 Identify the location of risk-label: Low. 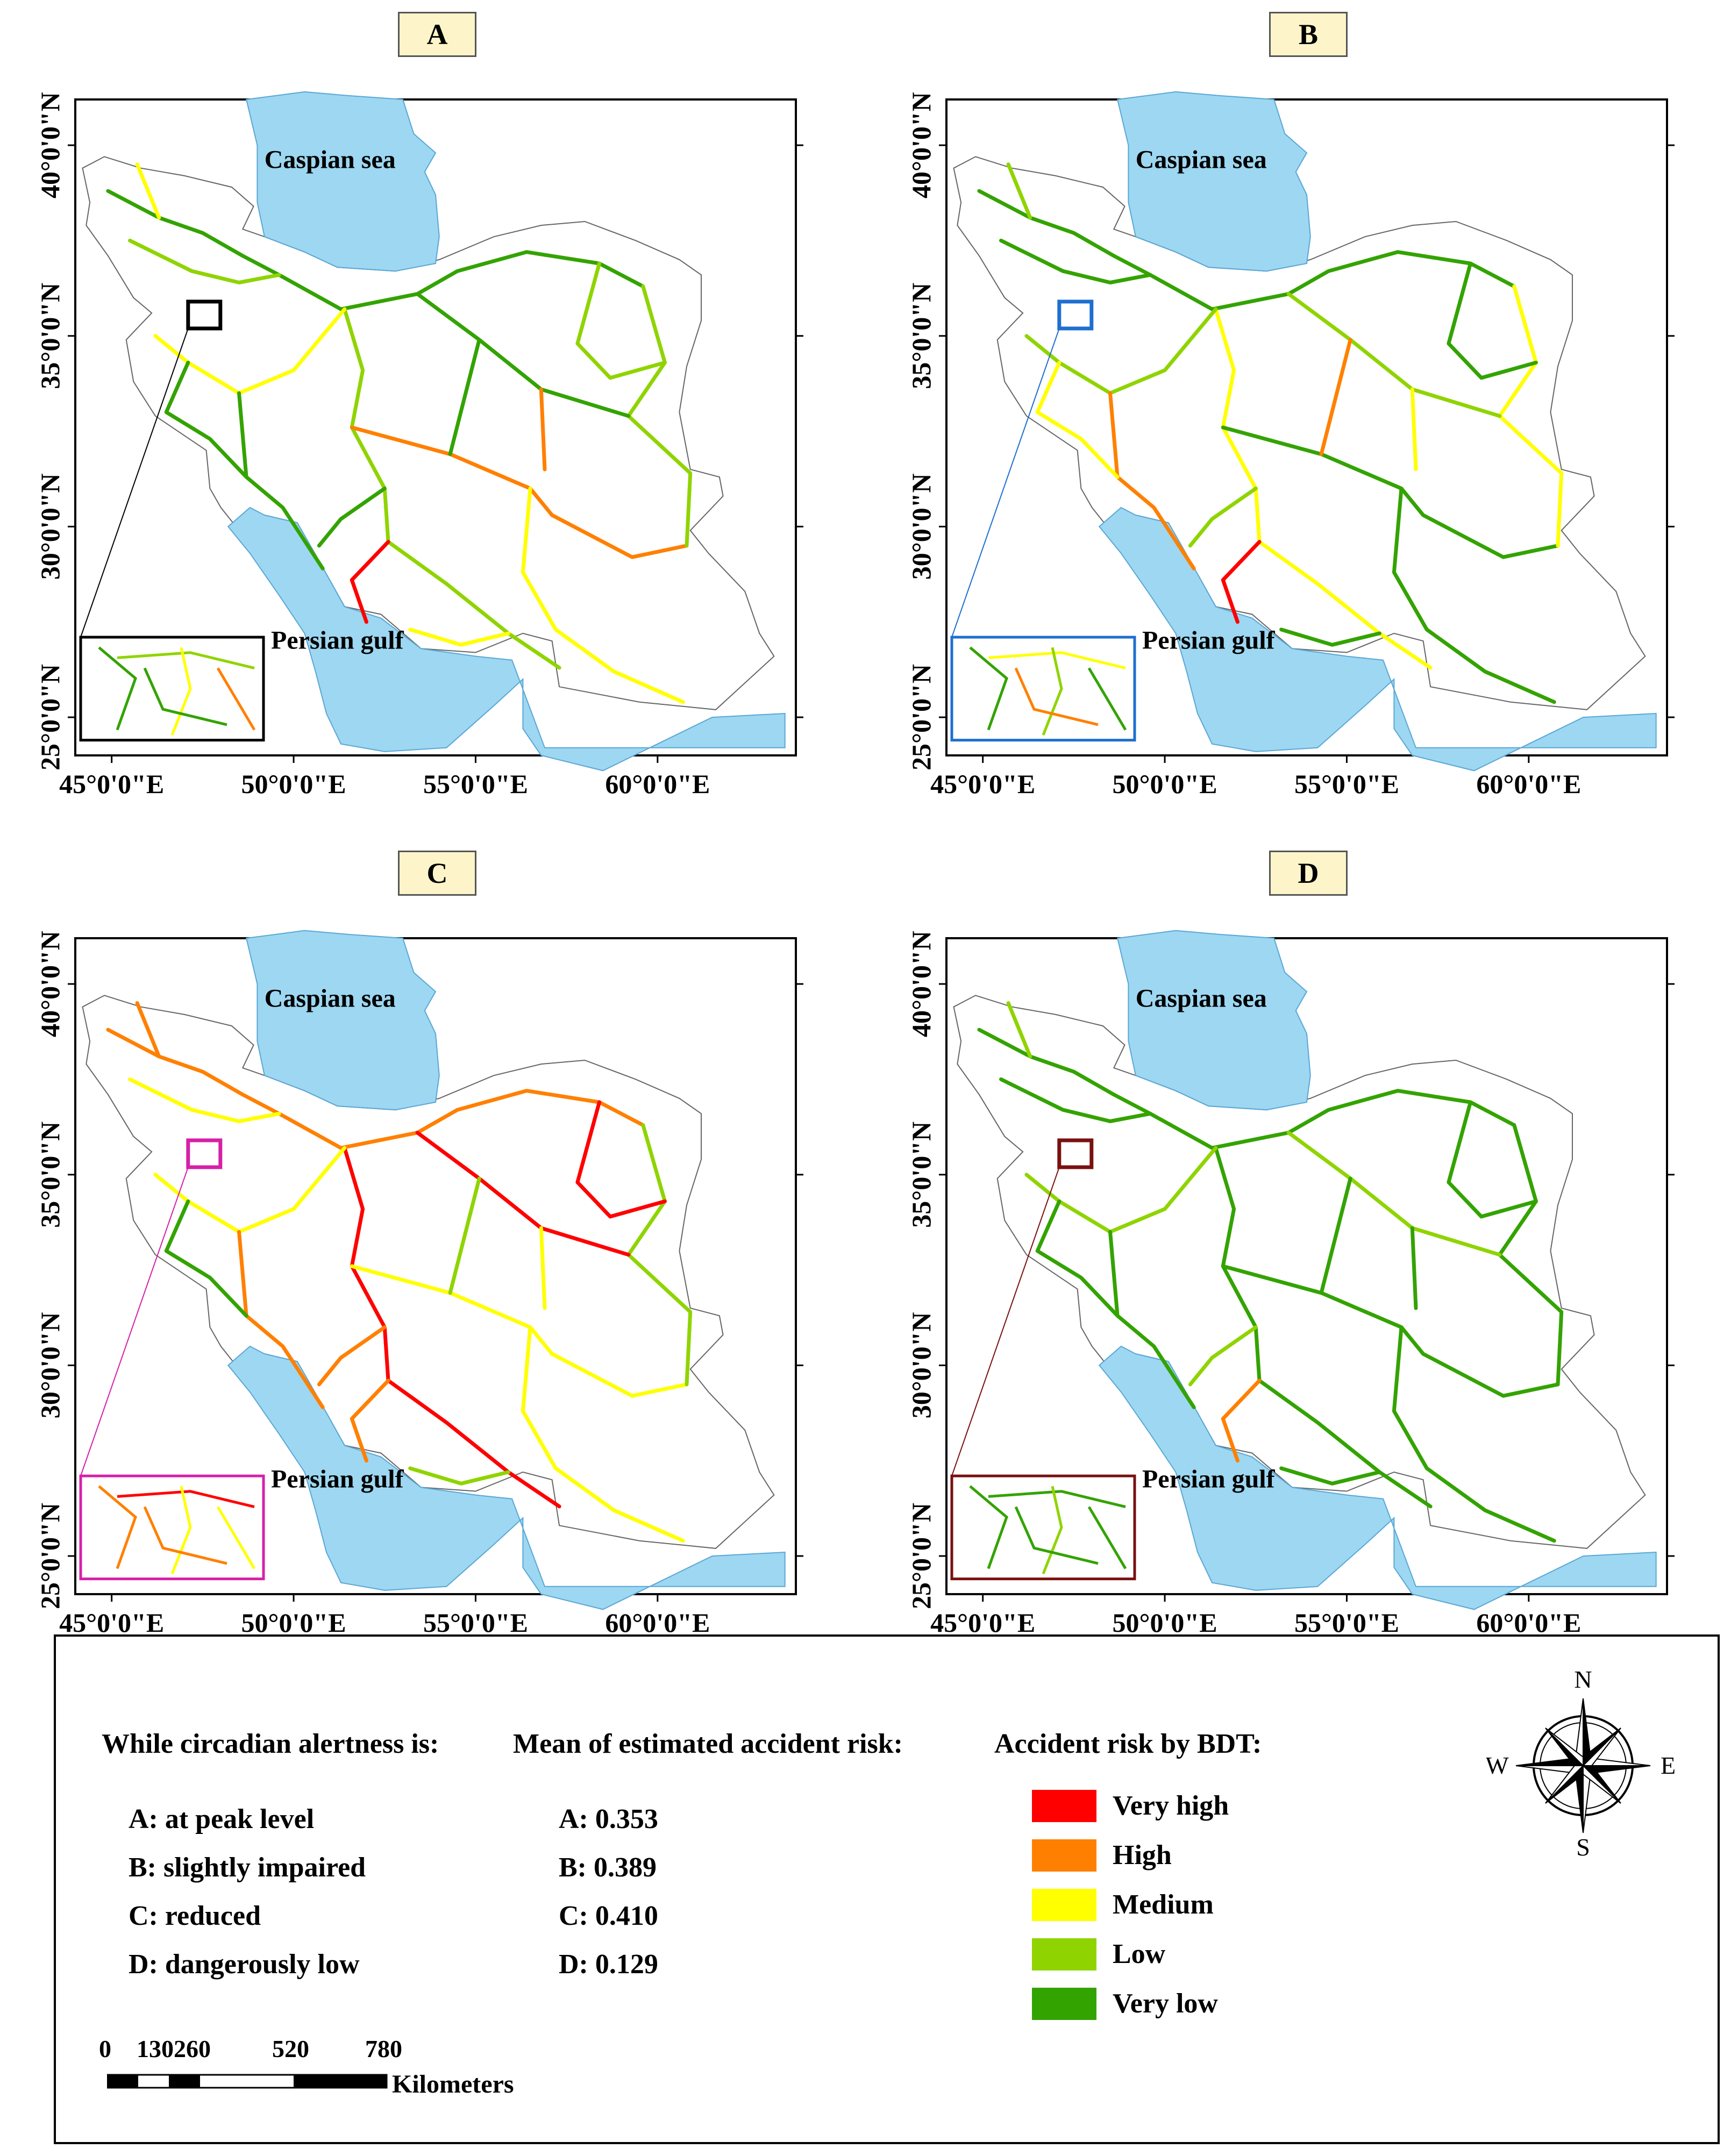
(1140, 1954).